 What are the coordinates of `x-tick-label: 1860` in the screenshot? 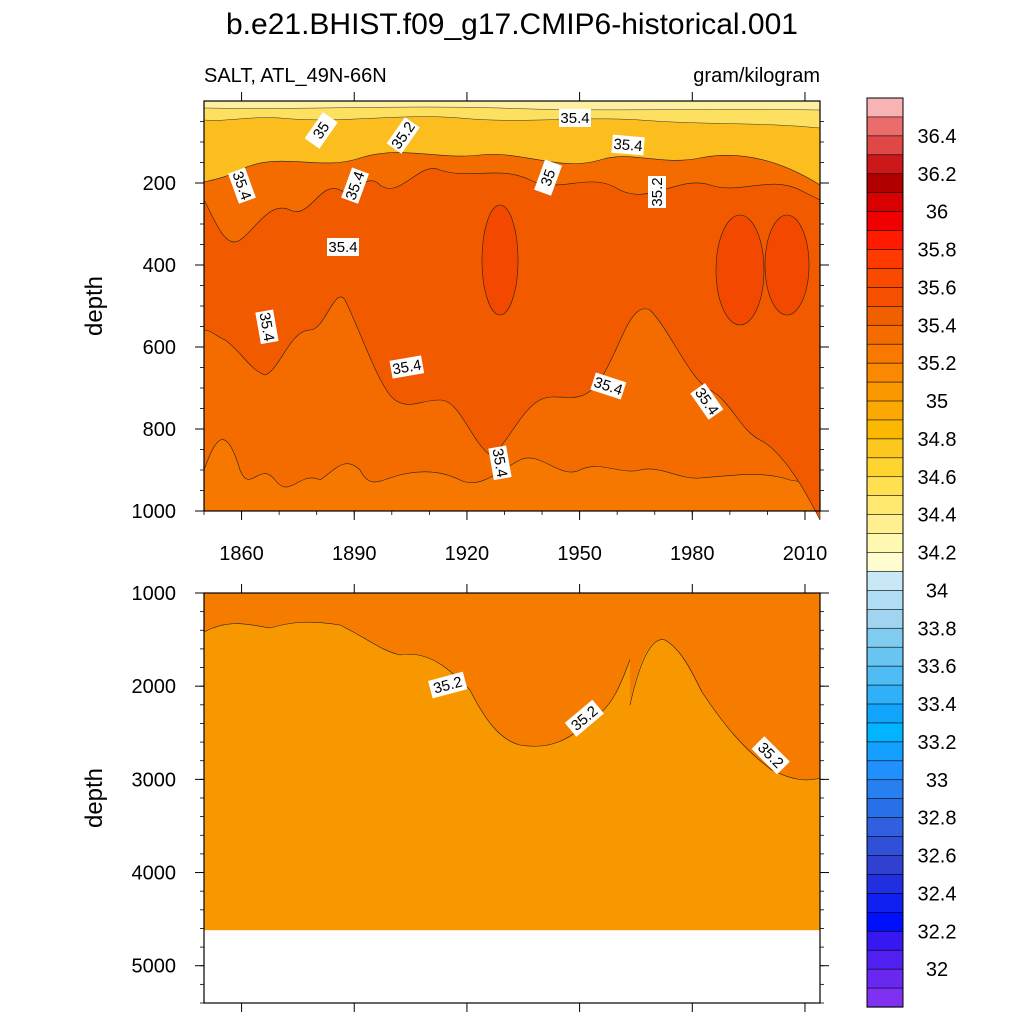 It's located at (241, 554).